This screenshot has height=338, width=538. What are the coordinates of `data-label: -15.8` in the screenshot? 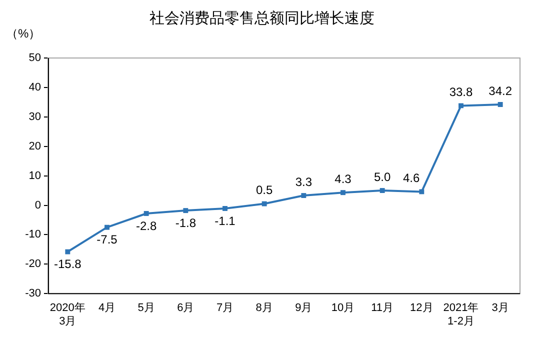 It's located at (68, 264).